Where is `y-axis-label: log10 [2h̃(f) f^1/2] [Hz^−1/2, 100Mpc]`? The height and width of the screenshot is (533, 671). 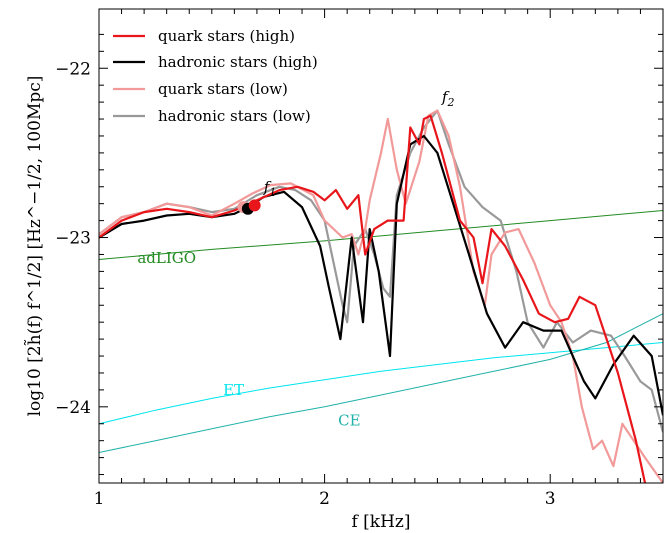 y-axis-label: log10 [2h̃(f) f^1/2] [Hz^−1/2, 100Mpc] is located at coordinates (34, 246).